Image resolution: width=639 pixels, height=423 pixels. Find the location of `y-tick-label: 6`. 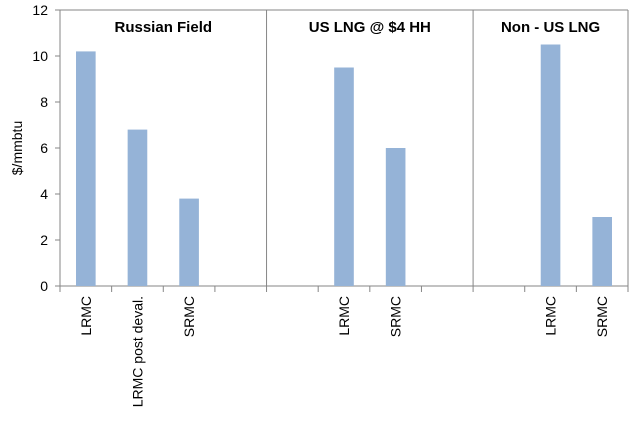

y-tick-label: 6 is located at coordinates (44, 148).